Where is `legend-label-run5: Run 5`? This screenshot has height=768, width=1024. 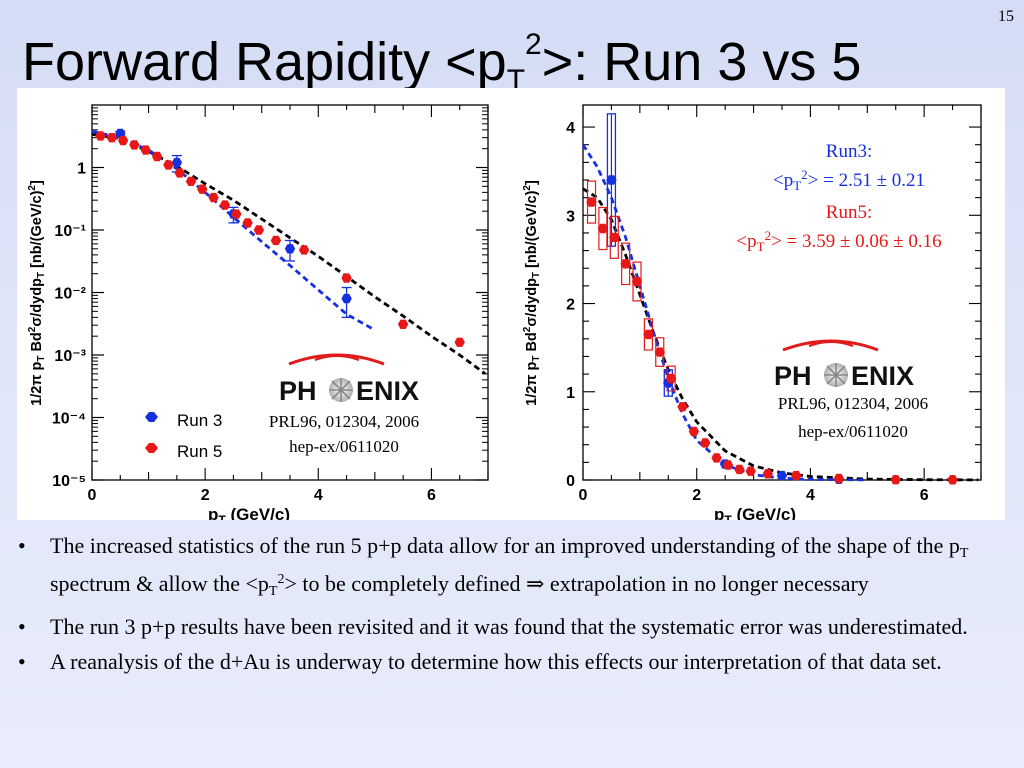
legend-label-run5: Run 5 is located at coordinates (199, 451).